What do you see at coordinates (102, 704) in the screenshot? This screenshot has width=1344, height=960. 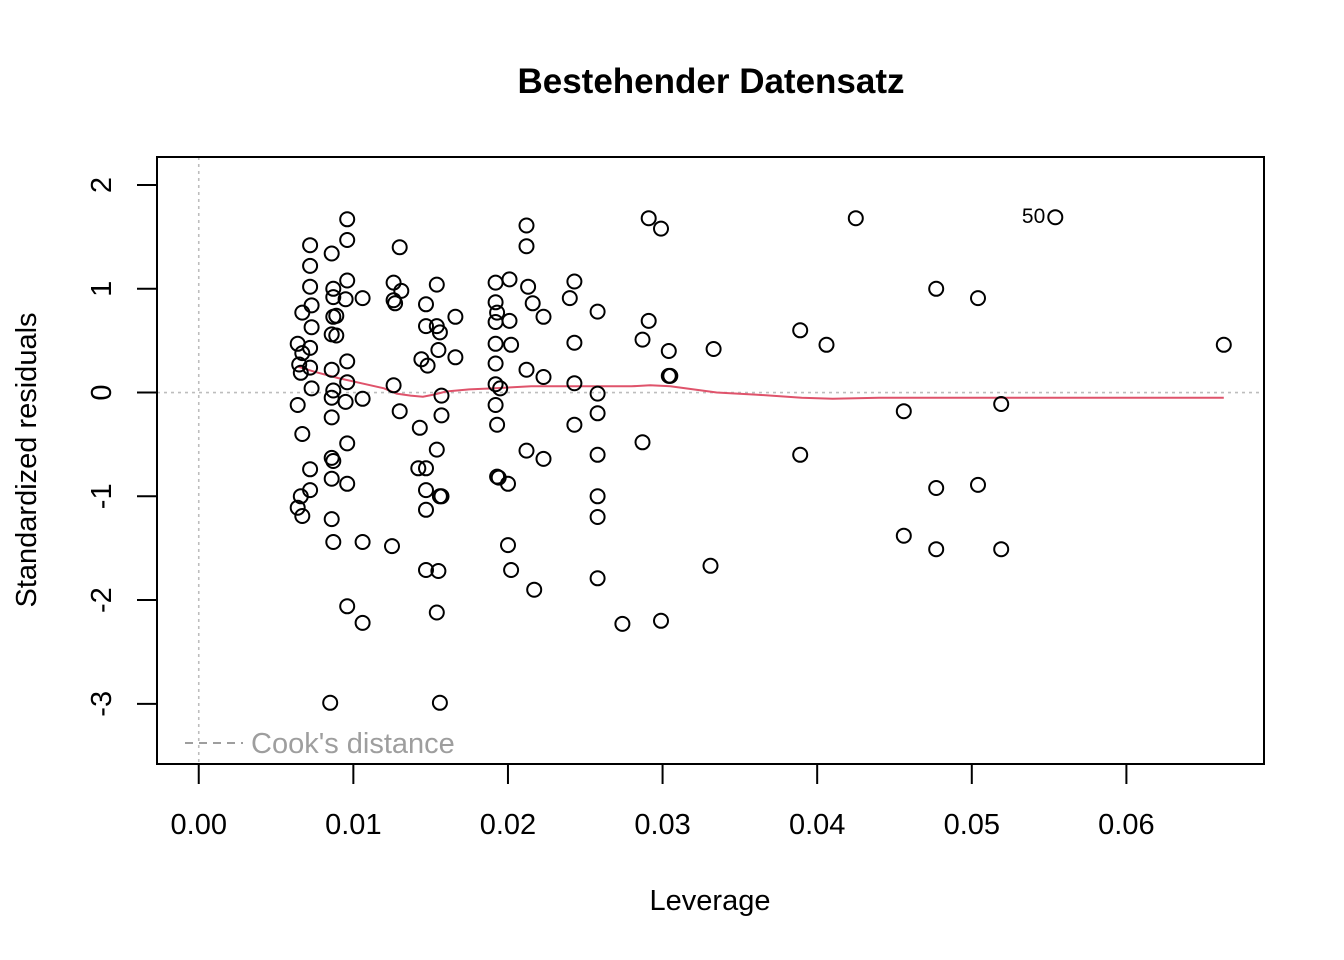 I see `y-tick-label: -3` at bounding box center [102, 704].